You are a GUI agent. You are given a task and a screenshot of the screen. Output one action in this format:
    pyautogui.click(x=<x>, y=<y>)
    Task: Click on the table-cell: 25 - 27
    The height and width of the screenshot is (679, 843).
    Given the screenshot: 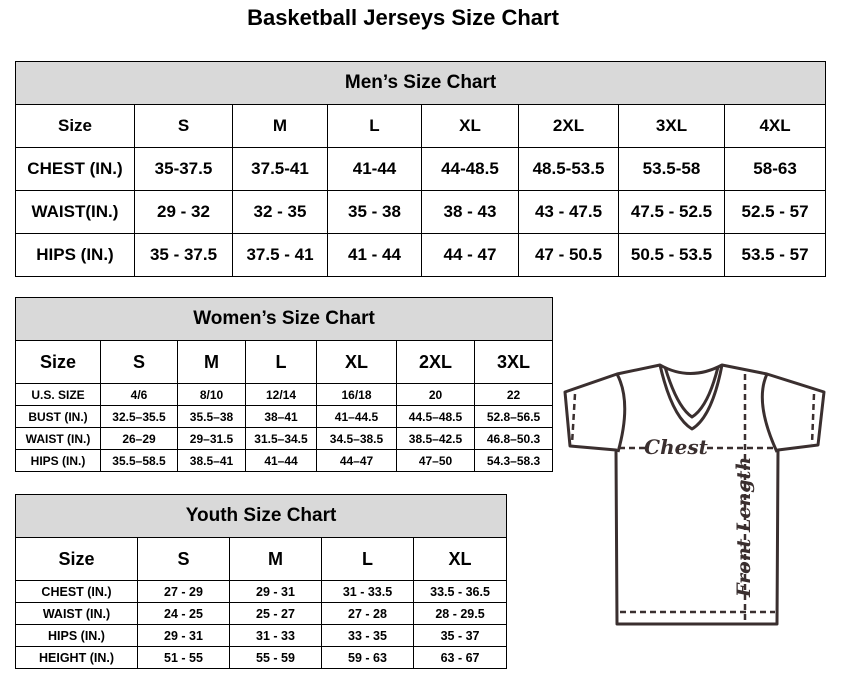 What is the action you would take?
    pyautogui.click(x=275, y=613)
    